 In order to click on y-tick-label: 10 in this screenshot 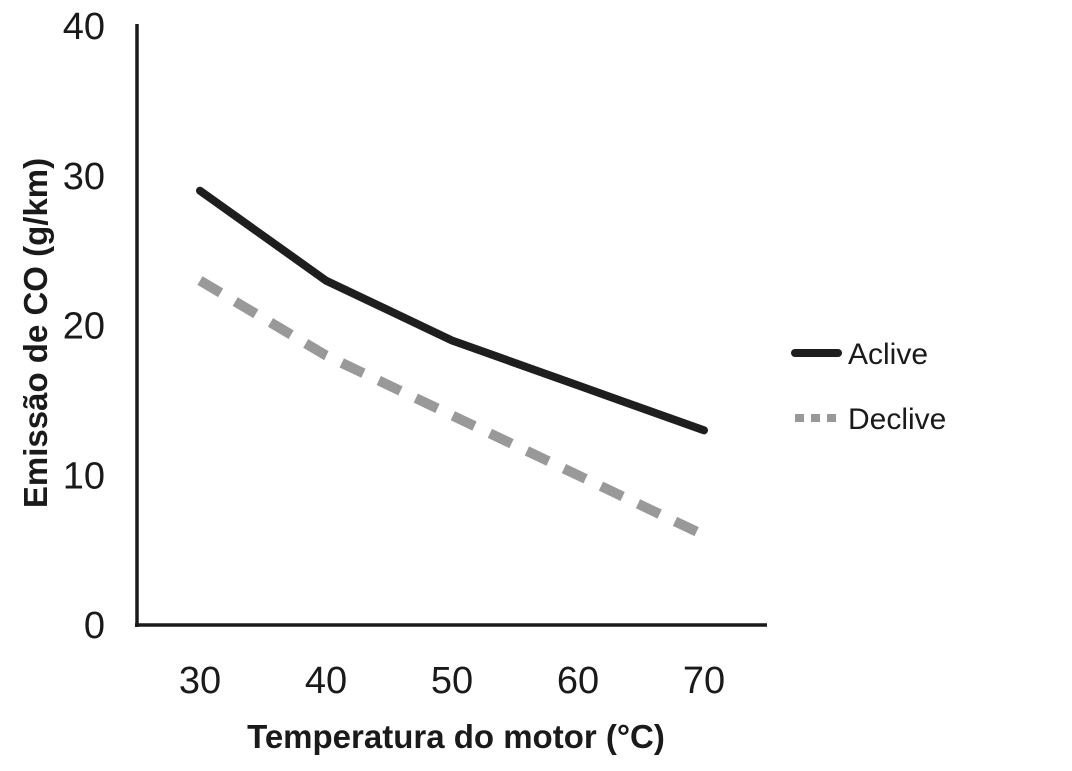, I will do `click(84, 476)`.